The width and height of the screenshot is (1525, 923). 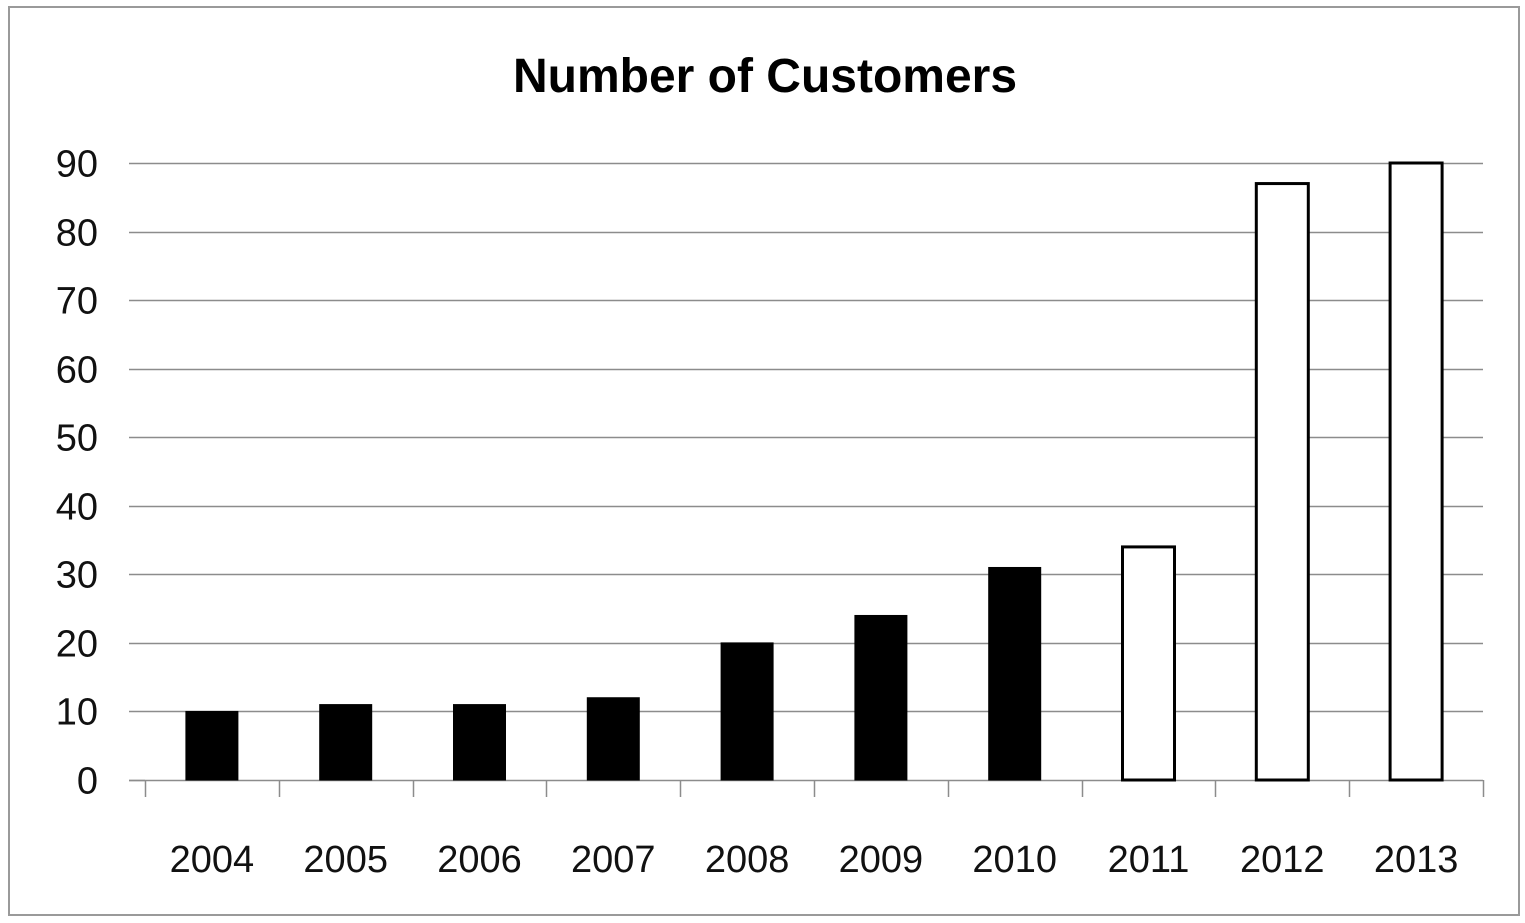 I want to click on y-tick-label: 30, so click(x=77, y=576).